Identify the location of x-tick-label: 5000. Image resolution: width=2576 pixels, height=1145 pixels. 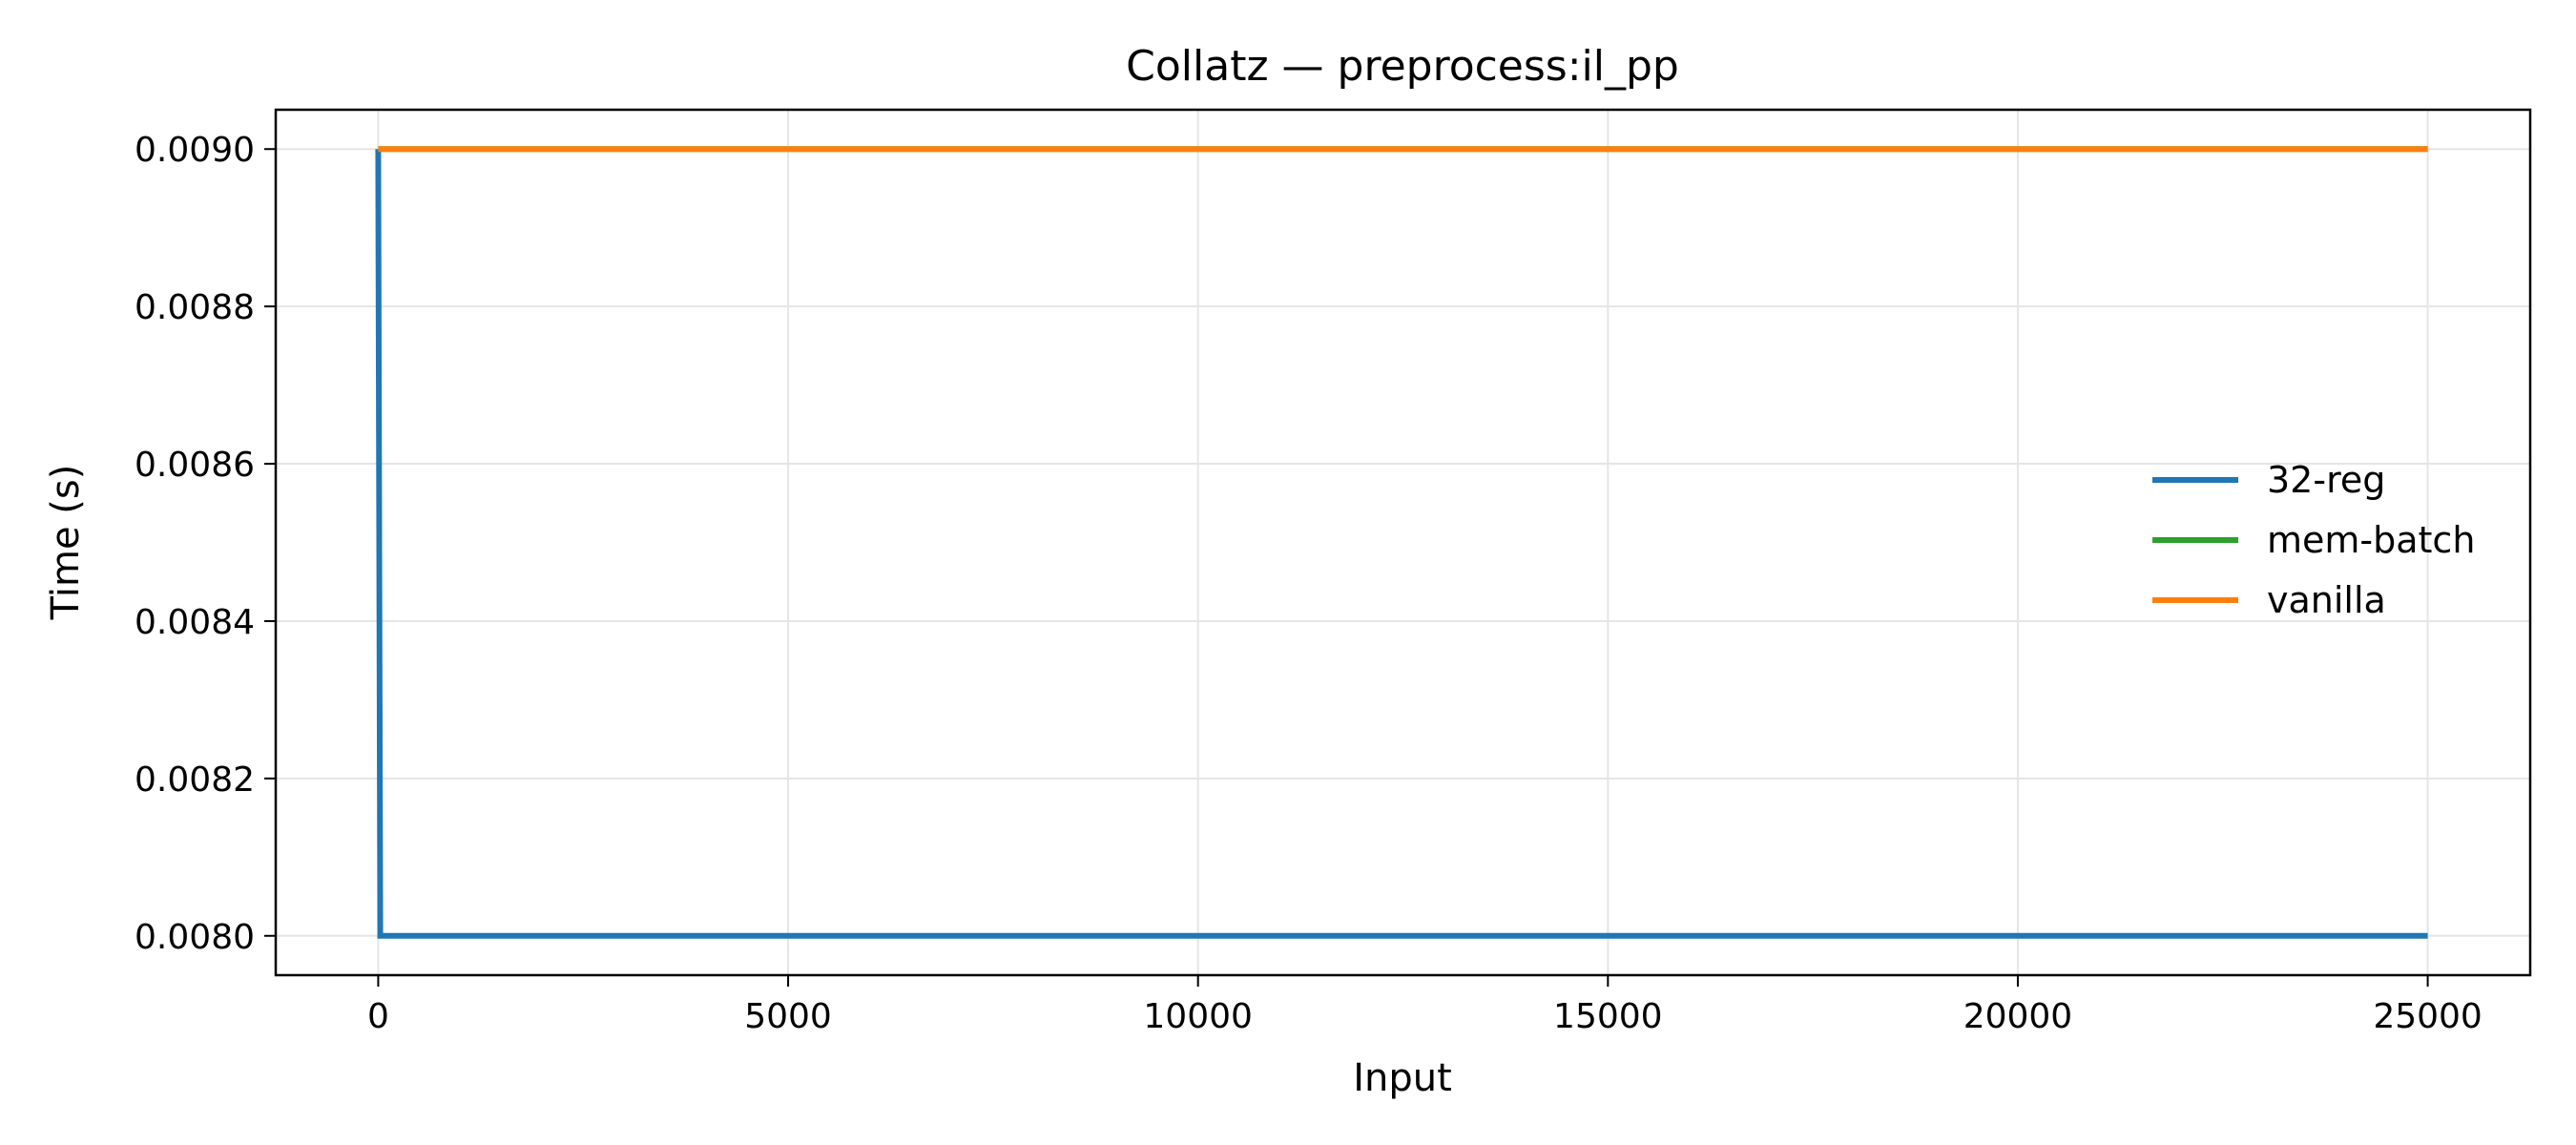
(788, 1017).